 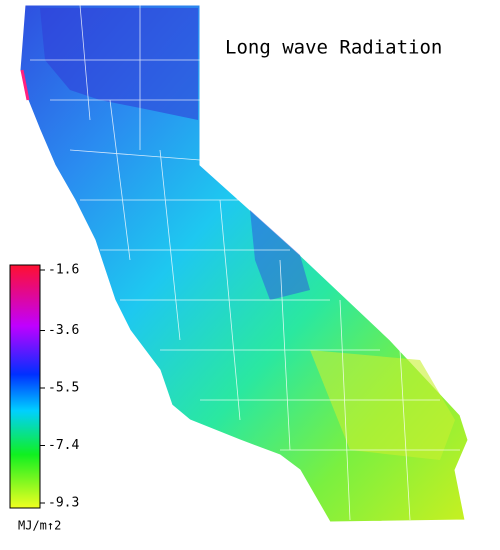 I want to click on colorbar-tick-label: -7.4, so click(x=63, y=445).